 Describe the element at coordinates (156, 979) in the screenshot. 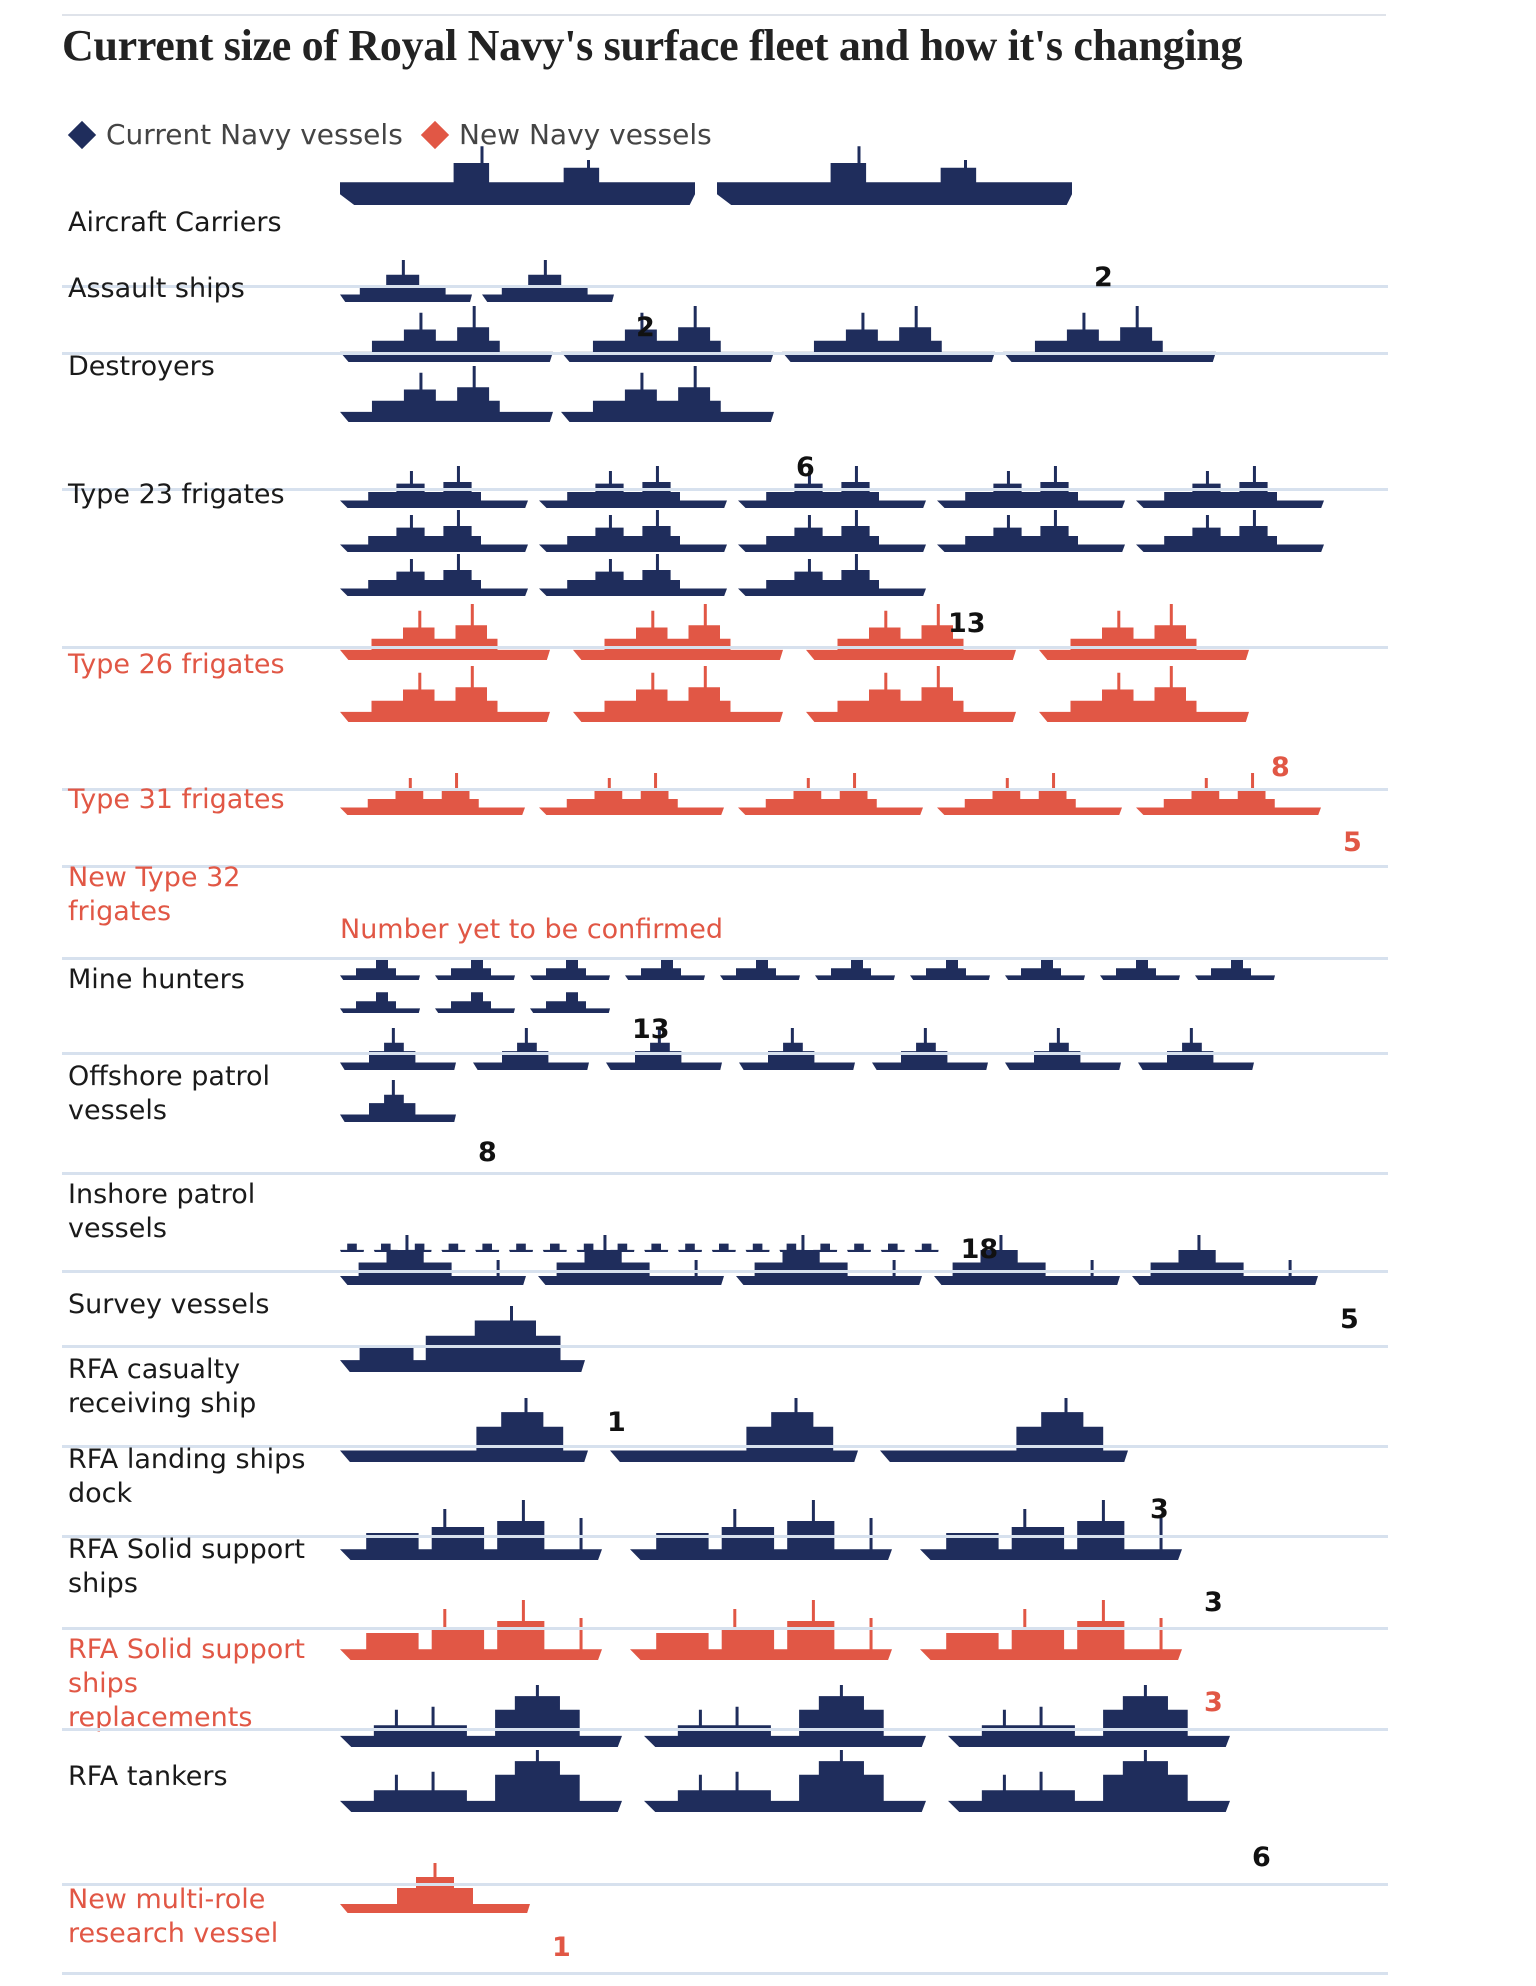

I see `category-label: Mine hunters` at that location.